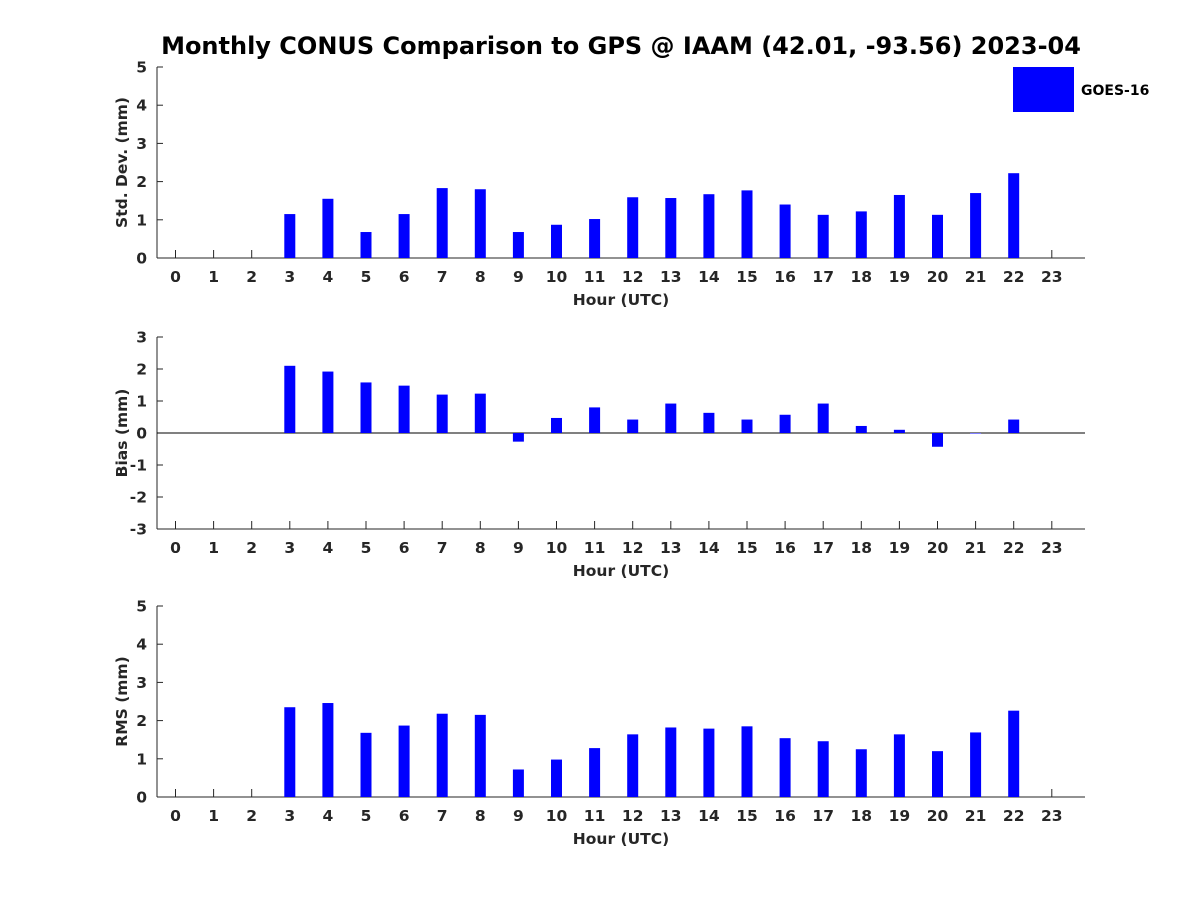  What do you see at coordinates (122, 433) in the screenshot?
I see `y-axis-label: Bias (mm)` at bounding box center [122, 433].